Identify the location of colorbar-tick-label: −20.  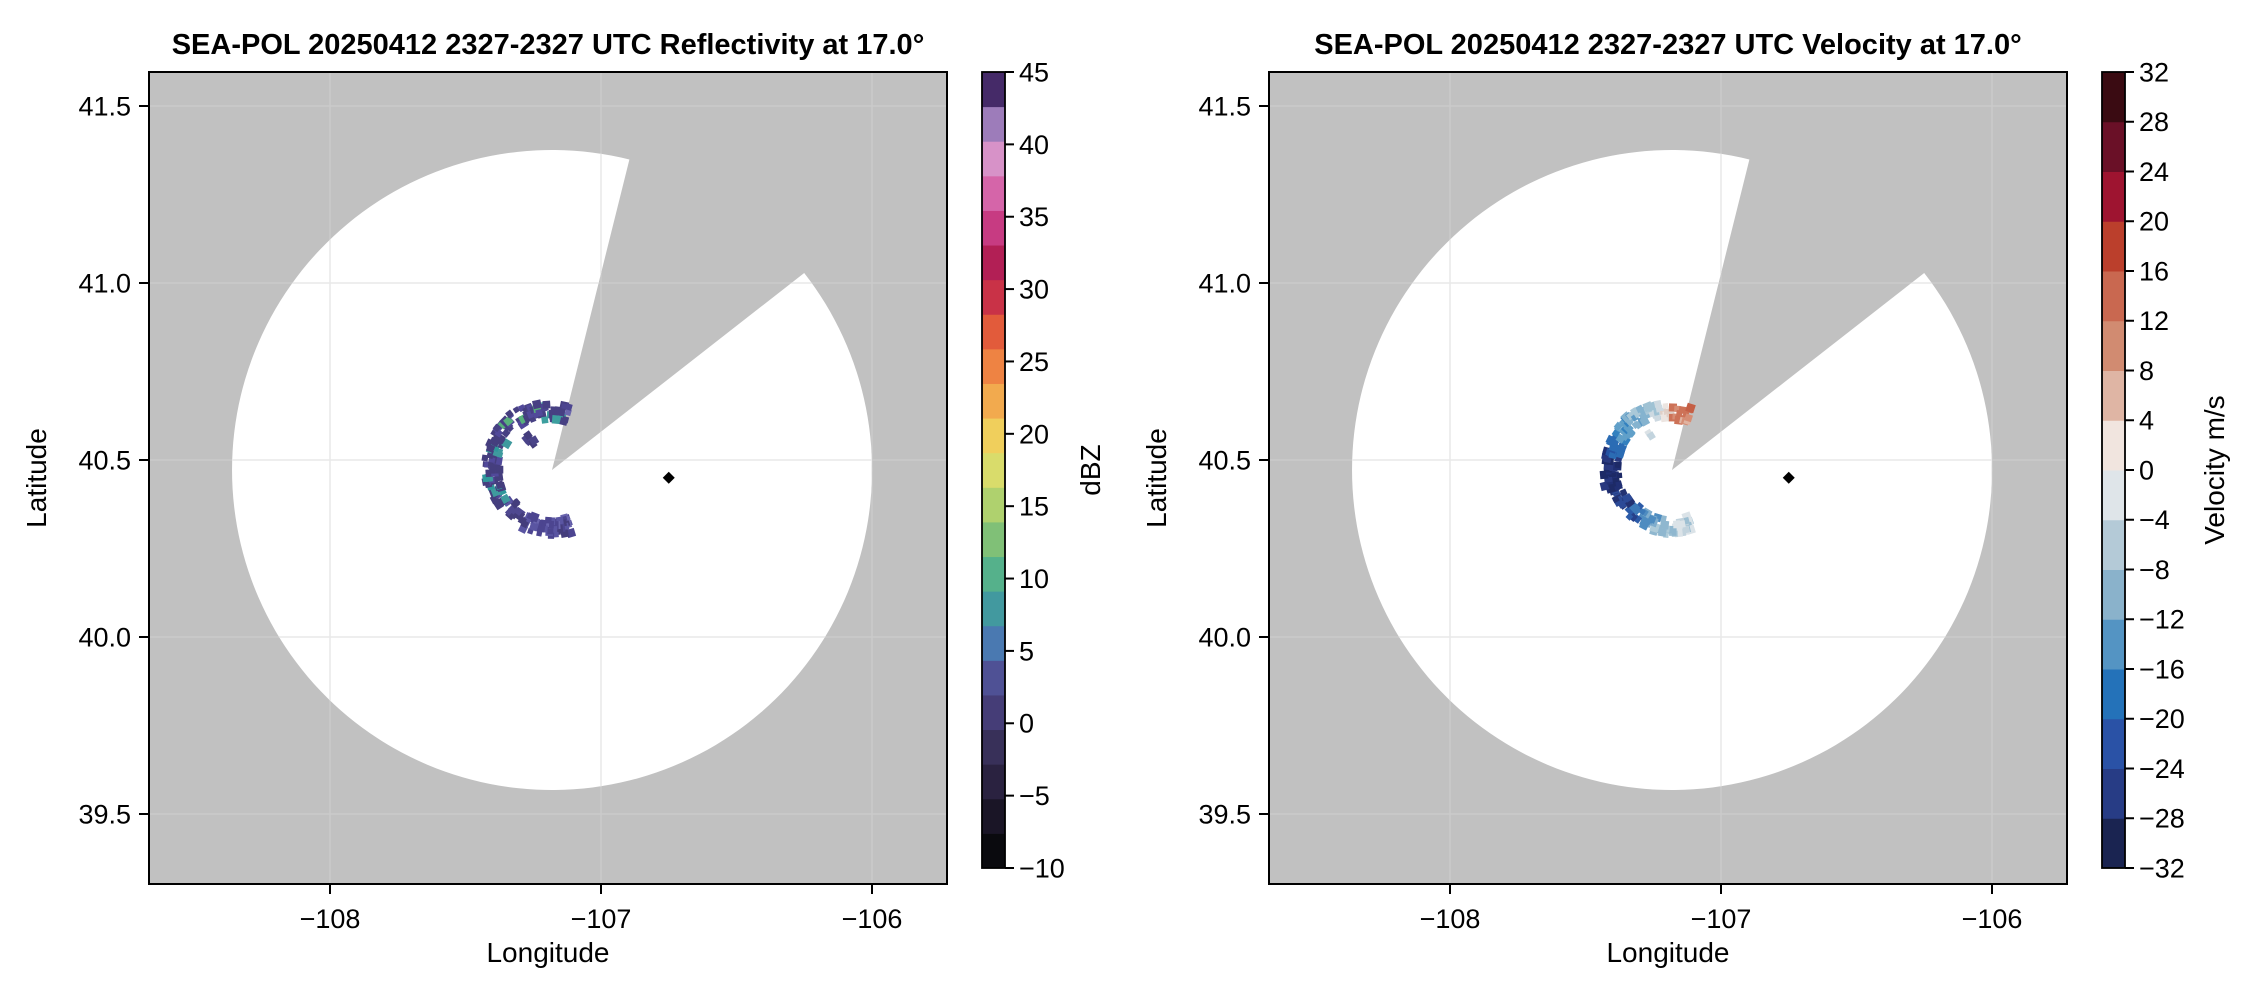
(2162, 719).